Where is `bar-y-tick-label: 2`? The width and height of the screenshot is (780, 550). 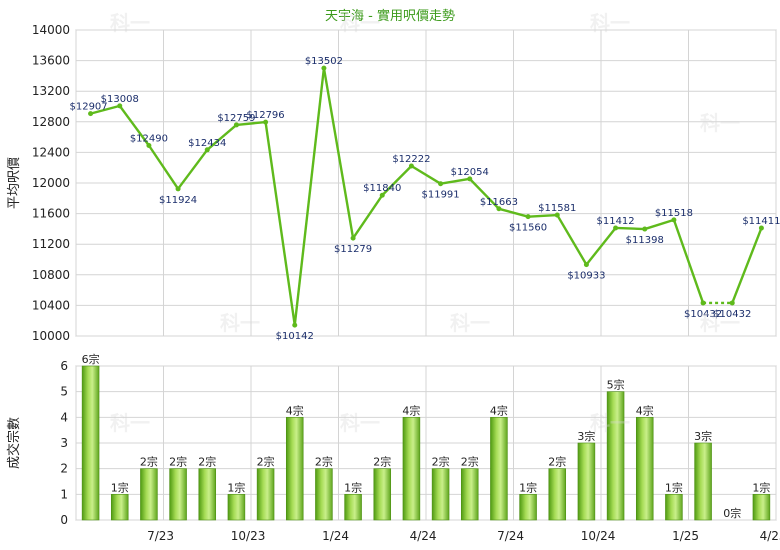
bar-y-tick-label: 2 is located at coordinates (64, 469).